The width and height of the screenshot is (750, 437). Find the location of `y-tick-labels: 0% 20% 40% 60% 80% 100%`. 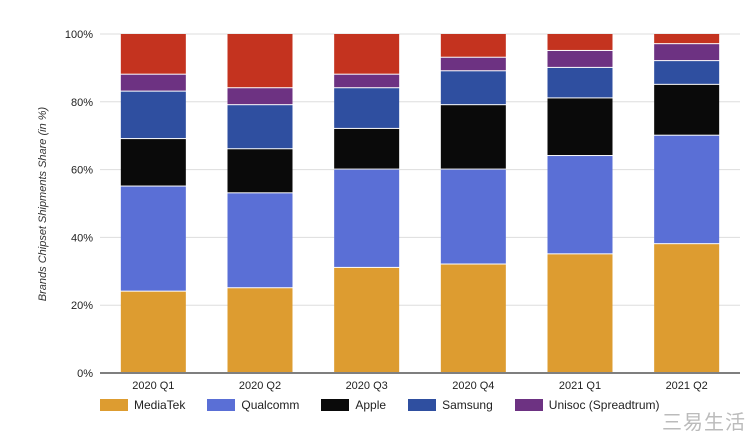

y-tick-labels: 0% 20% 40% 60% 80% 100% is located at coordinates (79, 204).